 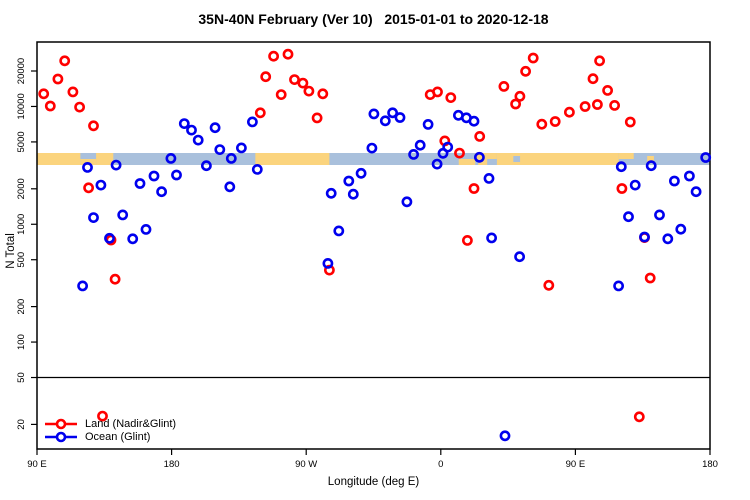 What do you see at coordinates (21, 71) in the screenshot?
I see `y-tick-label: 20000` at bounding box center [21, 71].